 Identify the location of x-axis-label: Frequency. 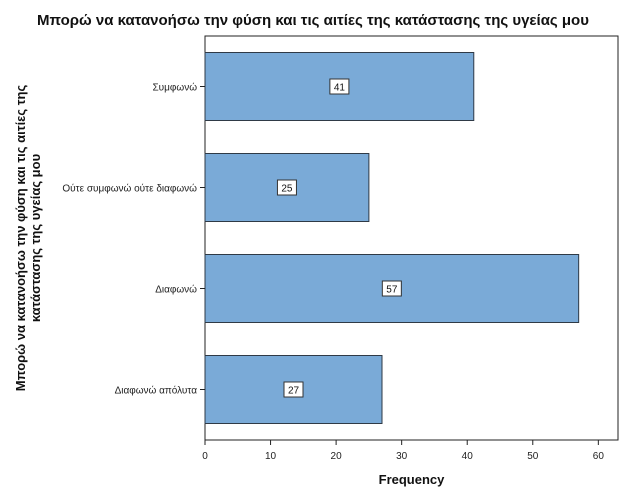
(412, 479).